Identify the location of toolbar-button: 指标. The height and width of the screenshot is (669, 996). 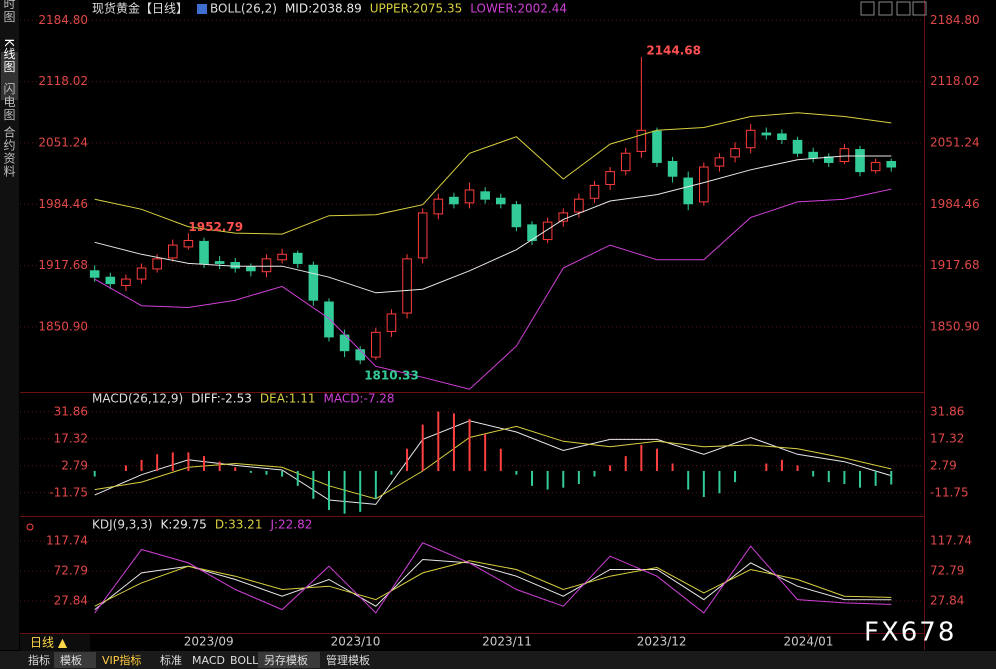
(39, 660).